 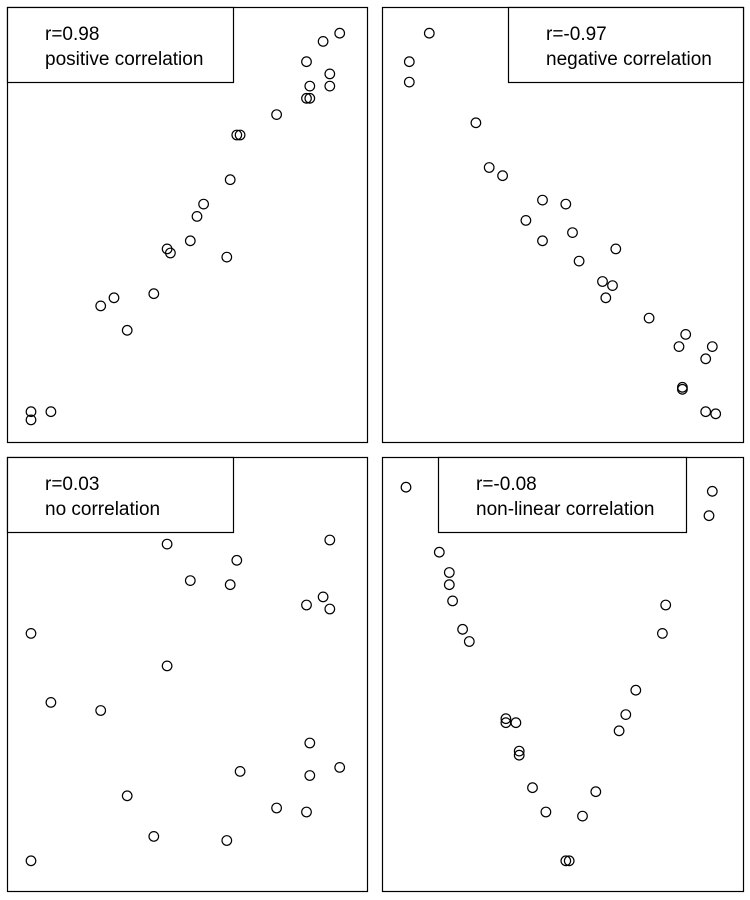 I want to click on legend: r=-0.97 negative correlation, so click(x=626, y=45).